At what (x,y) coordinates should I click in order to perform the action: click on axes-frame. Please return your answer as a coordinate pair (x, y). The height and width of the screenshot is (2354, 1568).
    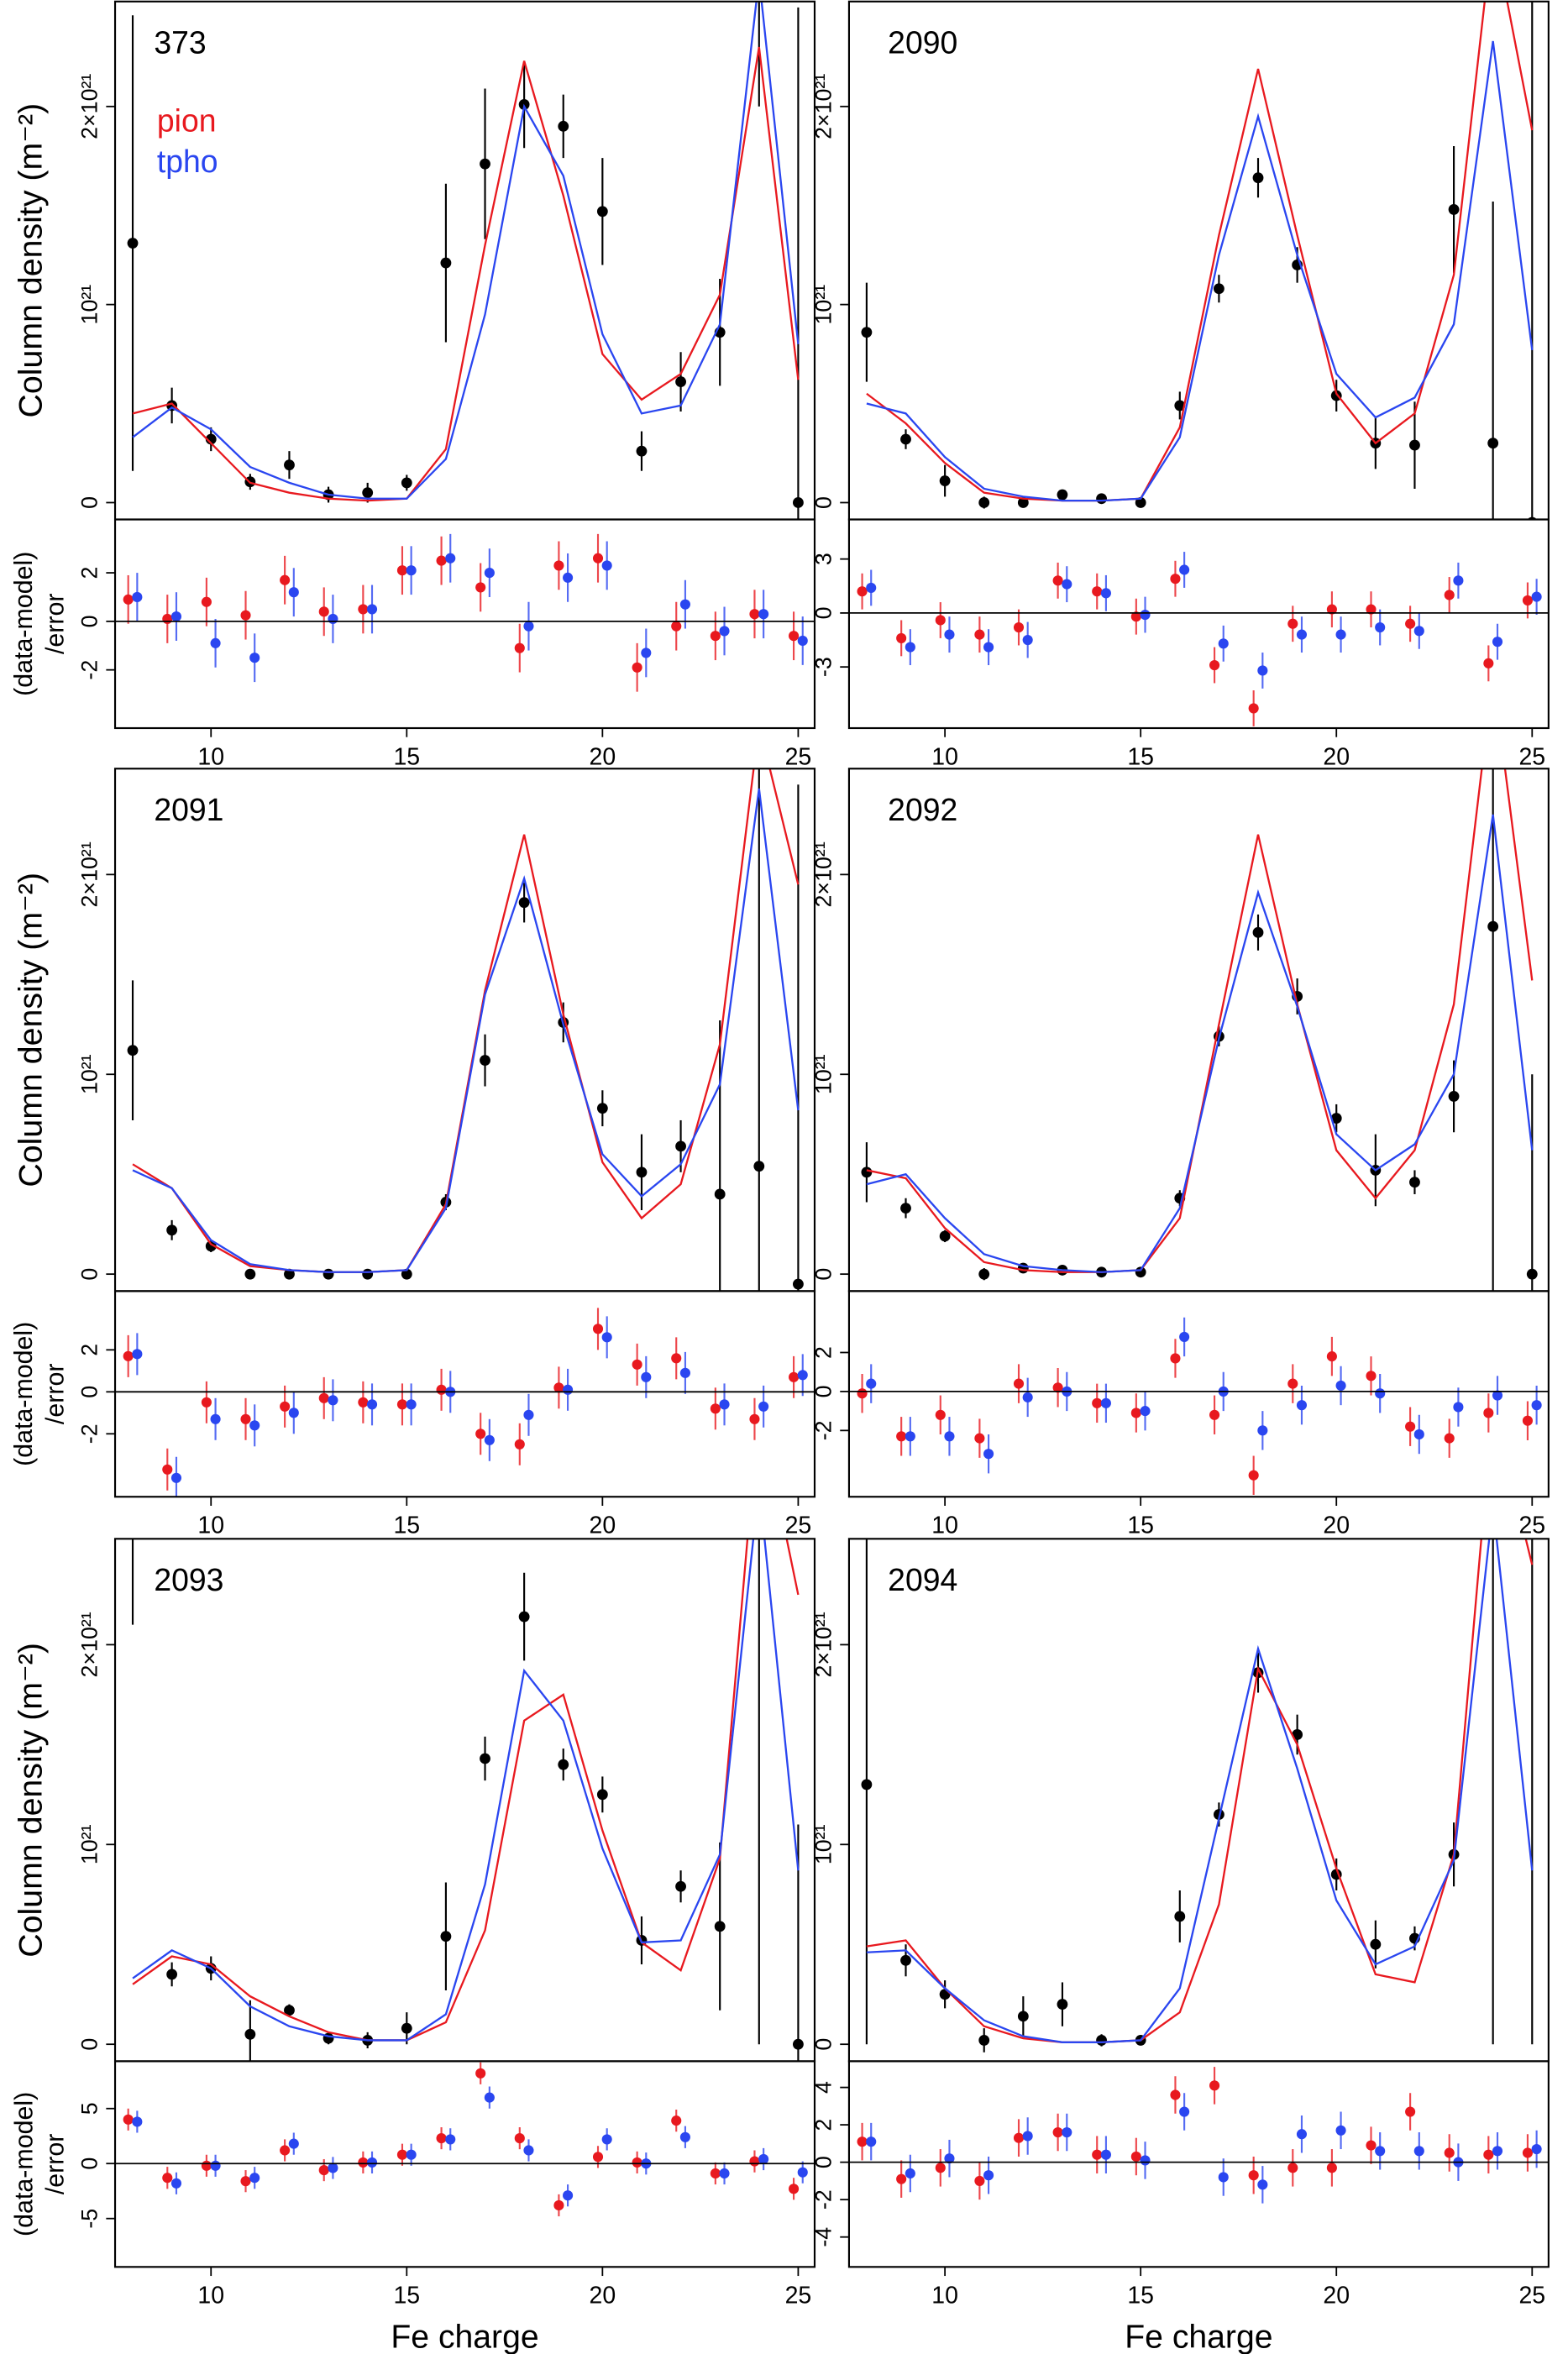
    Looking at the image, I should click on (464, 1800).